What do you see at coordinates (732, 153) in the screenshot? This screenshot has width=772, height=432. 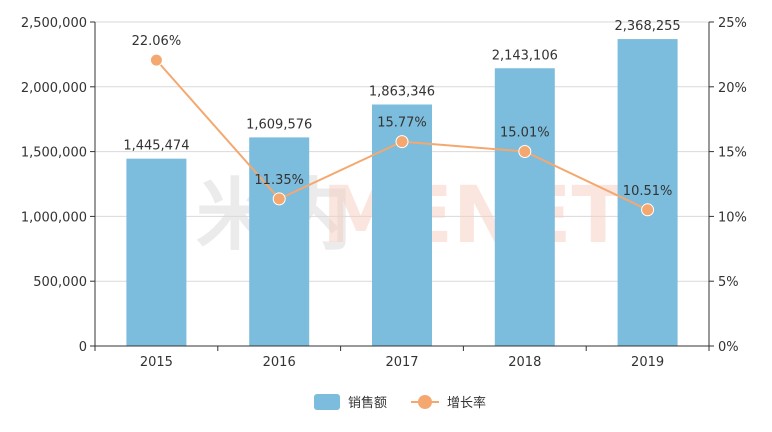 I see `y-right-tick-label: 15%` at bounding box center [732, 153].